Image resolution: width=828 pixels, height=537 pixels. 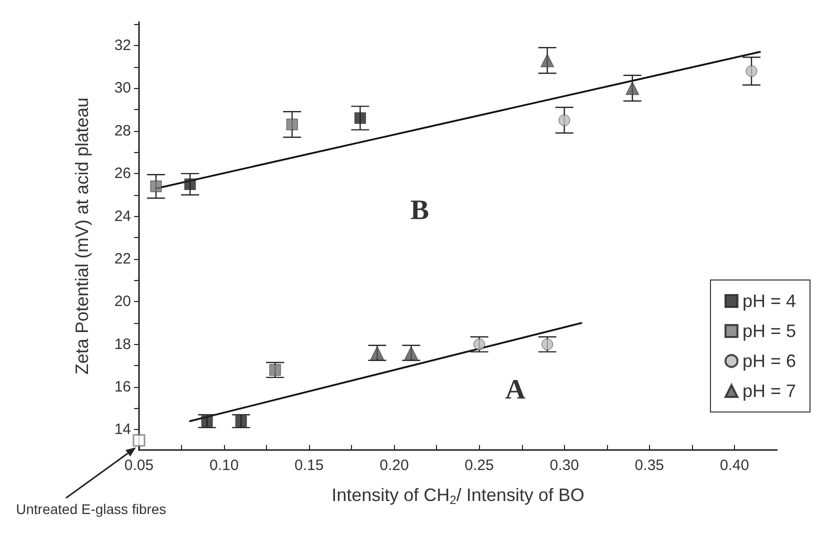 What do you see at coordinates (649, 465) in the screenshot?
I see `x-tick-label: 0.35` at bounding box center [649, 465].